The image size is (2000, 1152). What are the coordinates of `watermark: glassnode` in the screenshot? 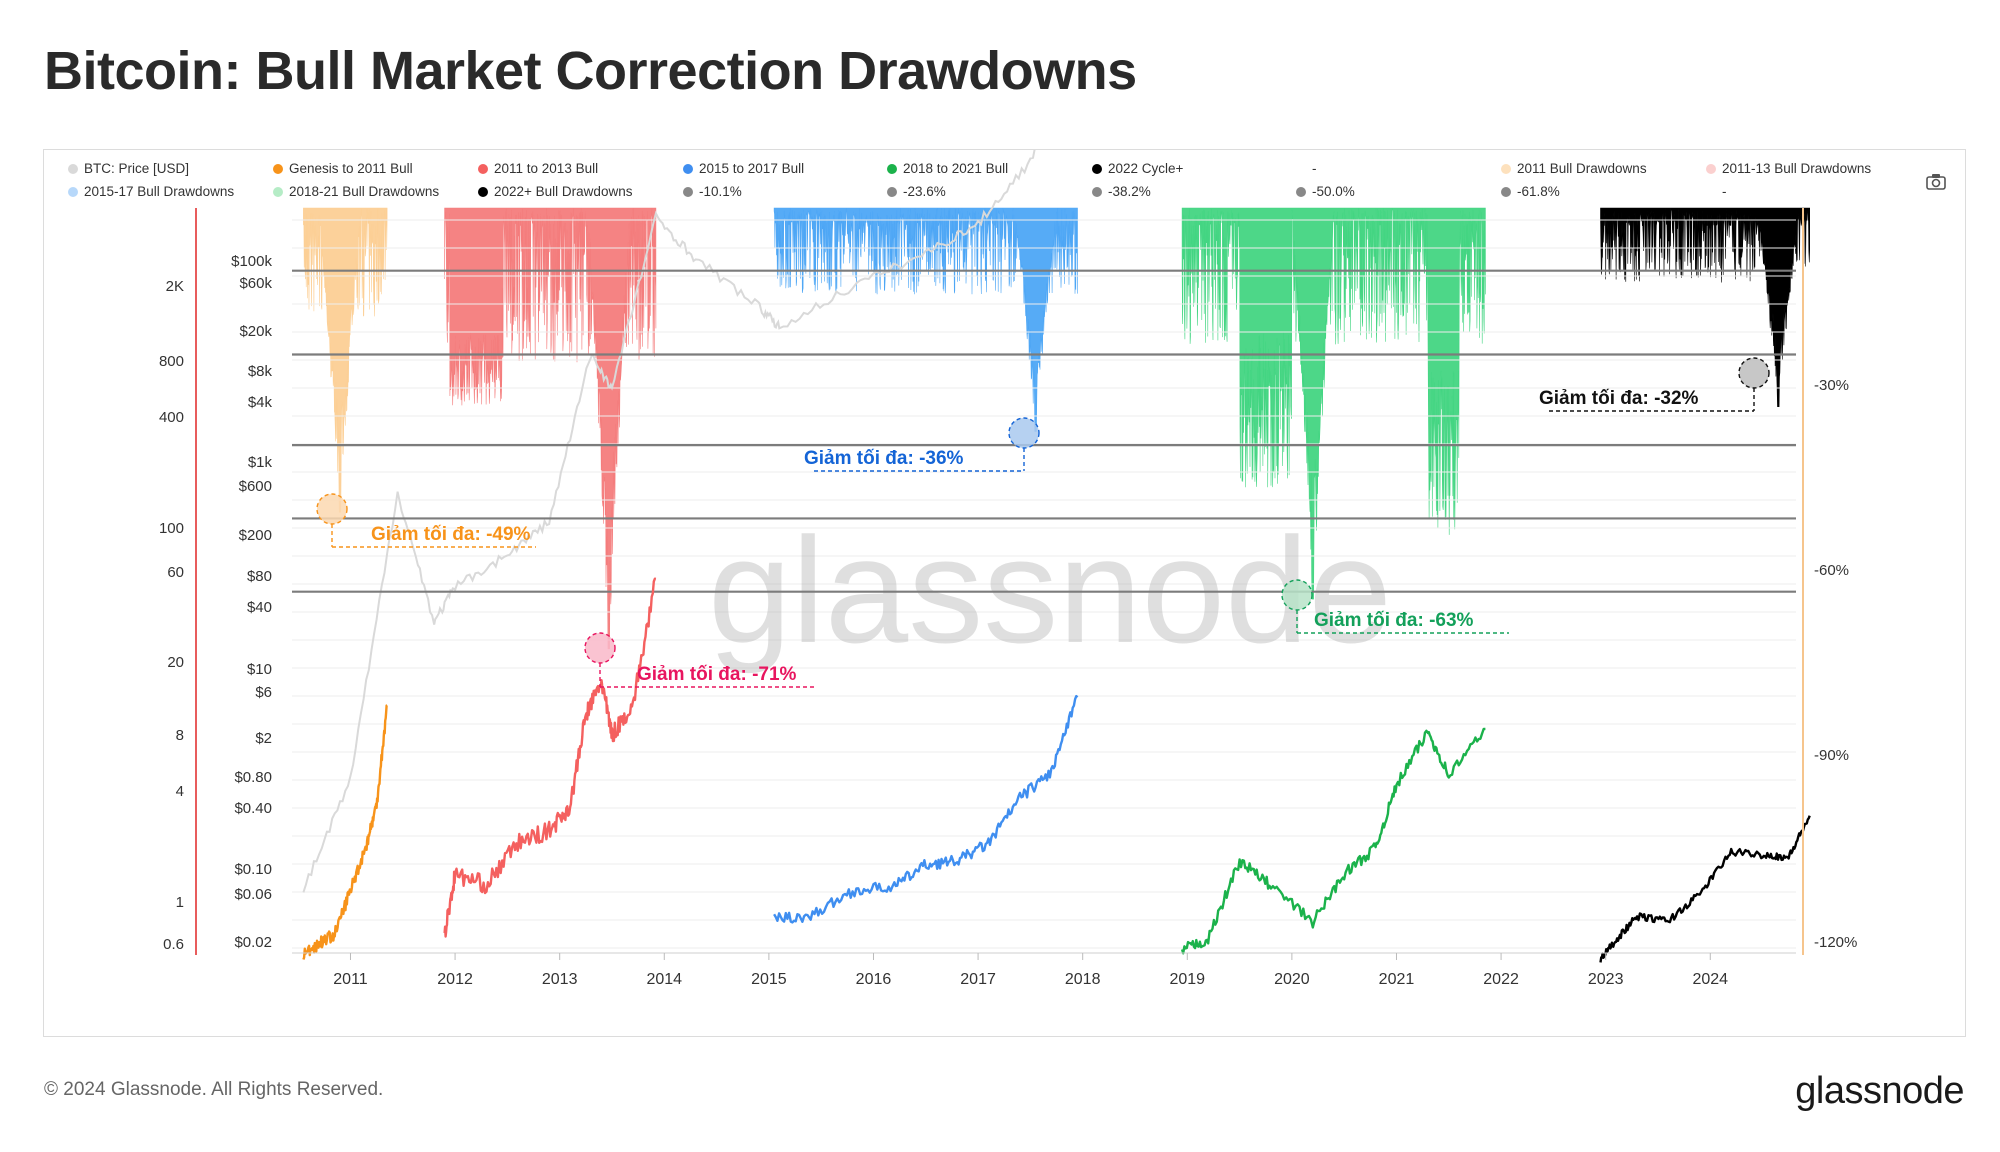 It's located at (1050, 590).